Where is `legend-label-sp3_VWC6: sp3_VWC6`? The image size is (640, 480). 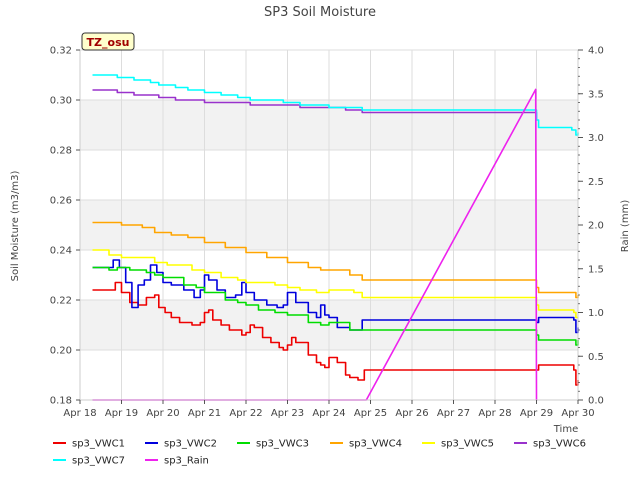
legend-label-sp3_VWC6: sp3_VWC6 is located at coordinates (559, 444).